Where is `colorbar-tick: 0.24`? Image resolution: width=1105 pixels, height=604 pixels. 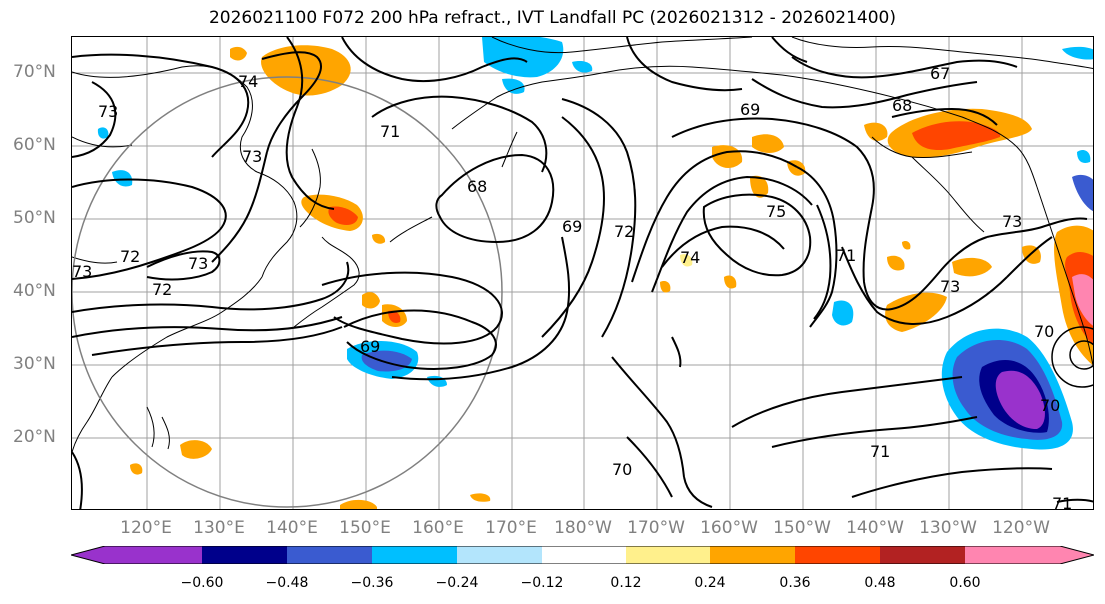 colorbar-tick: 0.24 is located at coordinates (710, 583).